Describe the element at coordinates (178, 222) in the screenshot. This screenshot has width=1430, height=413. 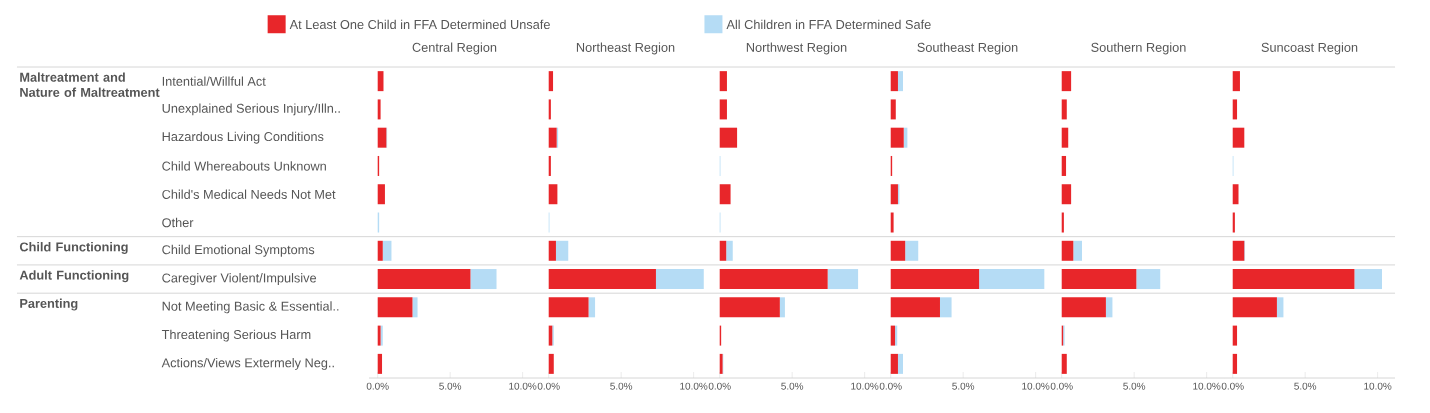
I see `y-tick-label: Other` at that location.